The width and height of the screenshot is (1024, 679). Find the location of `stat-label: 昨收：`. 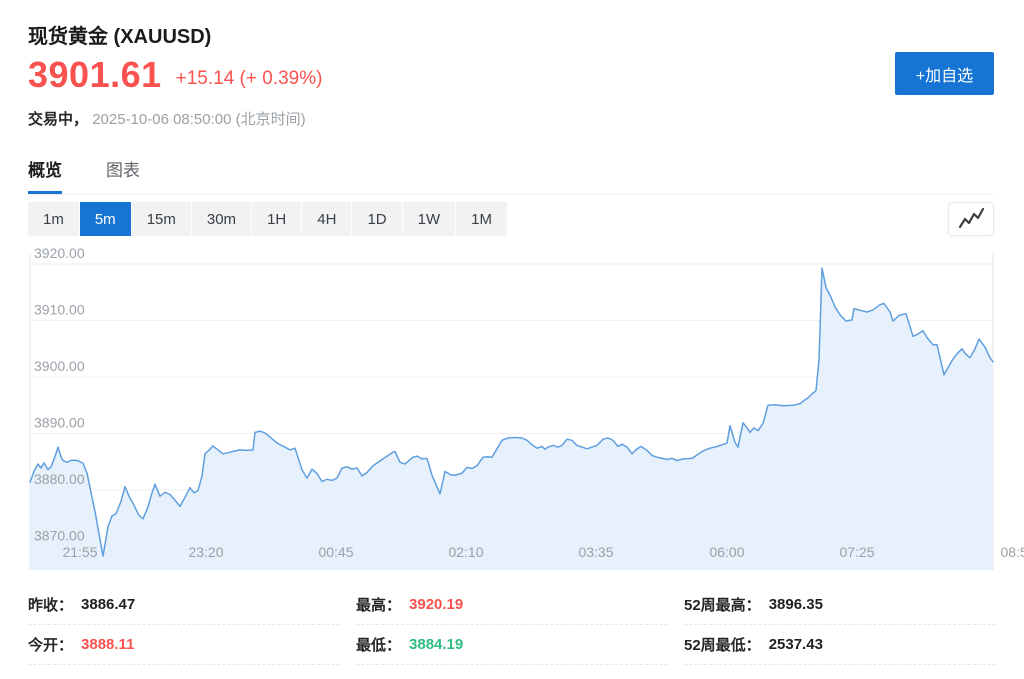

stat-label: 昨收： is located at coordinates (51, 605).